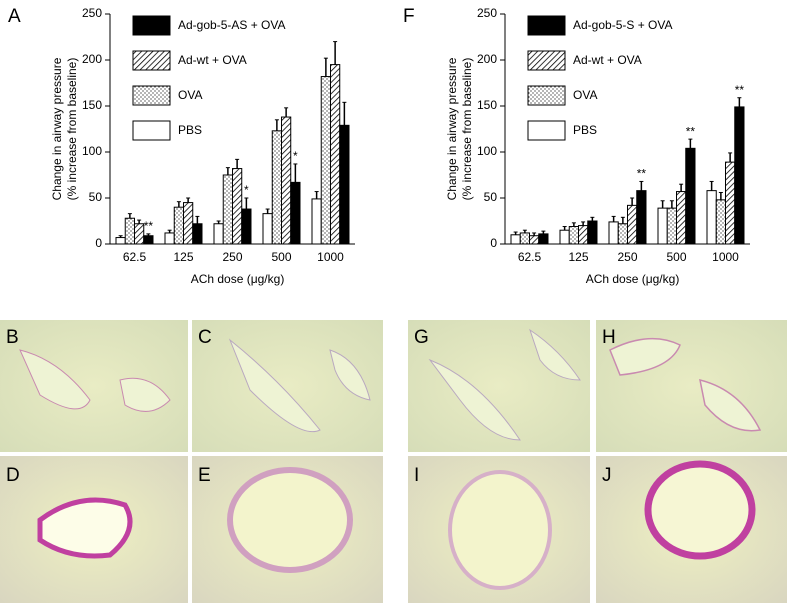 Image resolution: width=787 pixels, height=603 pixels. I want to click on legend-label: Ad-gob-5-AS + OVA, so click(232, 25).